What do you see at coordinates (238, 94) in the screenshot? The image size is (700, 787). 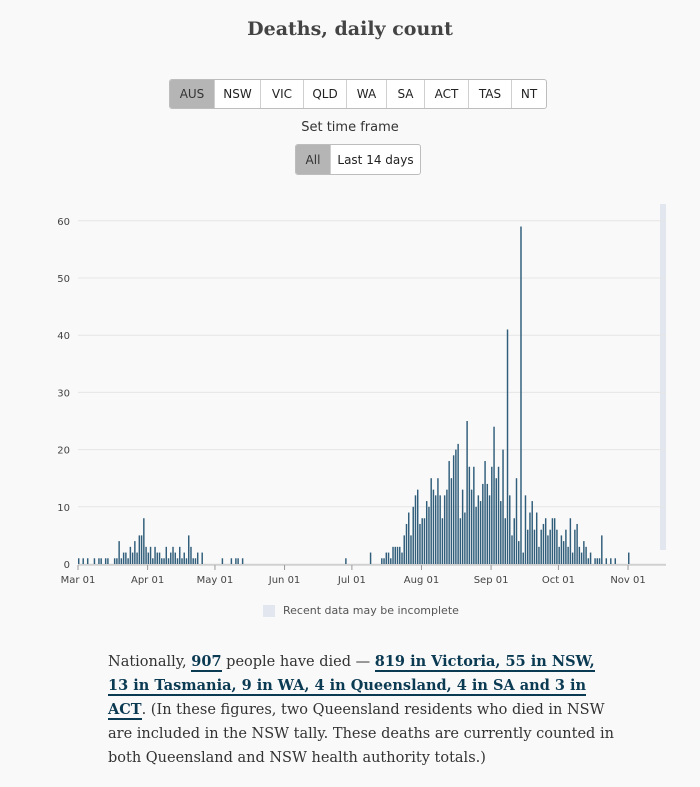 I see `region-button-nsw: NSW` at bounding box center [238, 94].